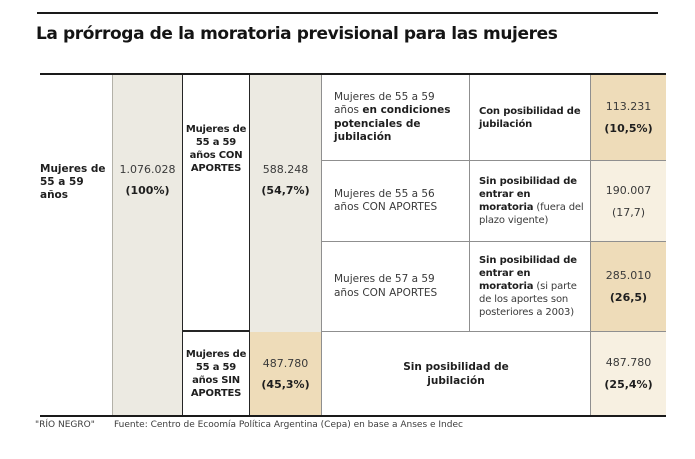 This screenshot has height=459, width=695. What do you see at coordinates (76, 245) in the screenshot?
I see `total-label-cell: Mujeres de 55 a 59 años` at bounding box center [76, 245].